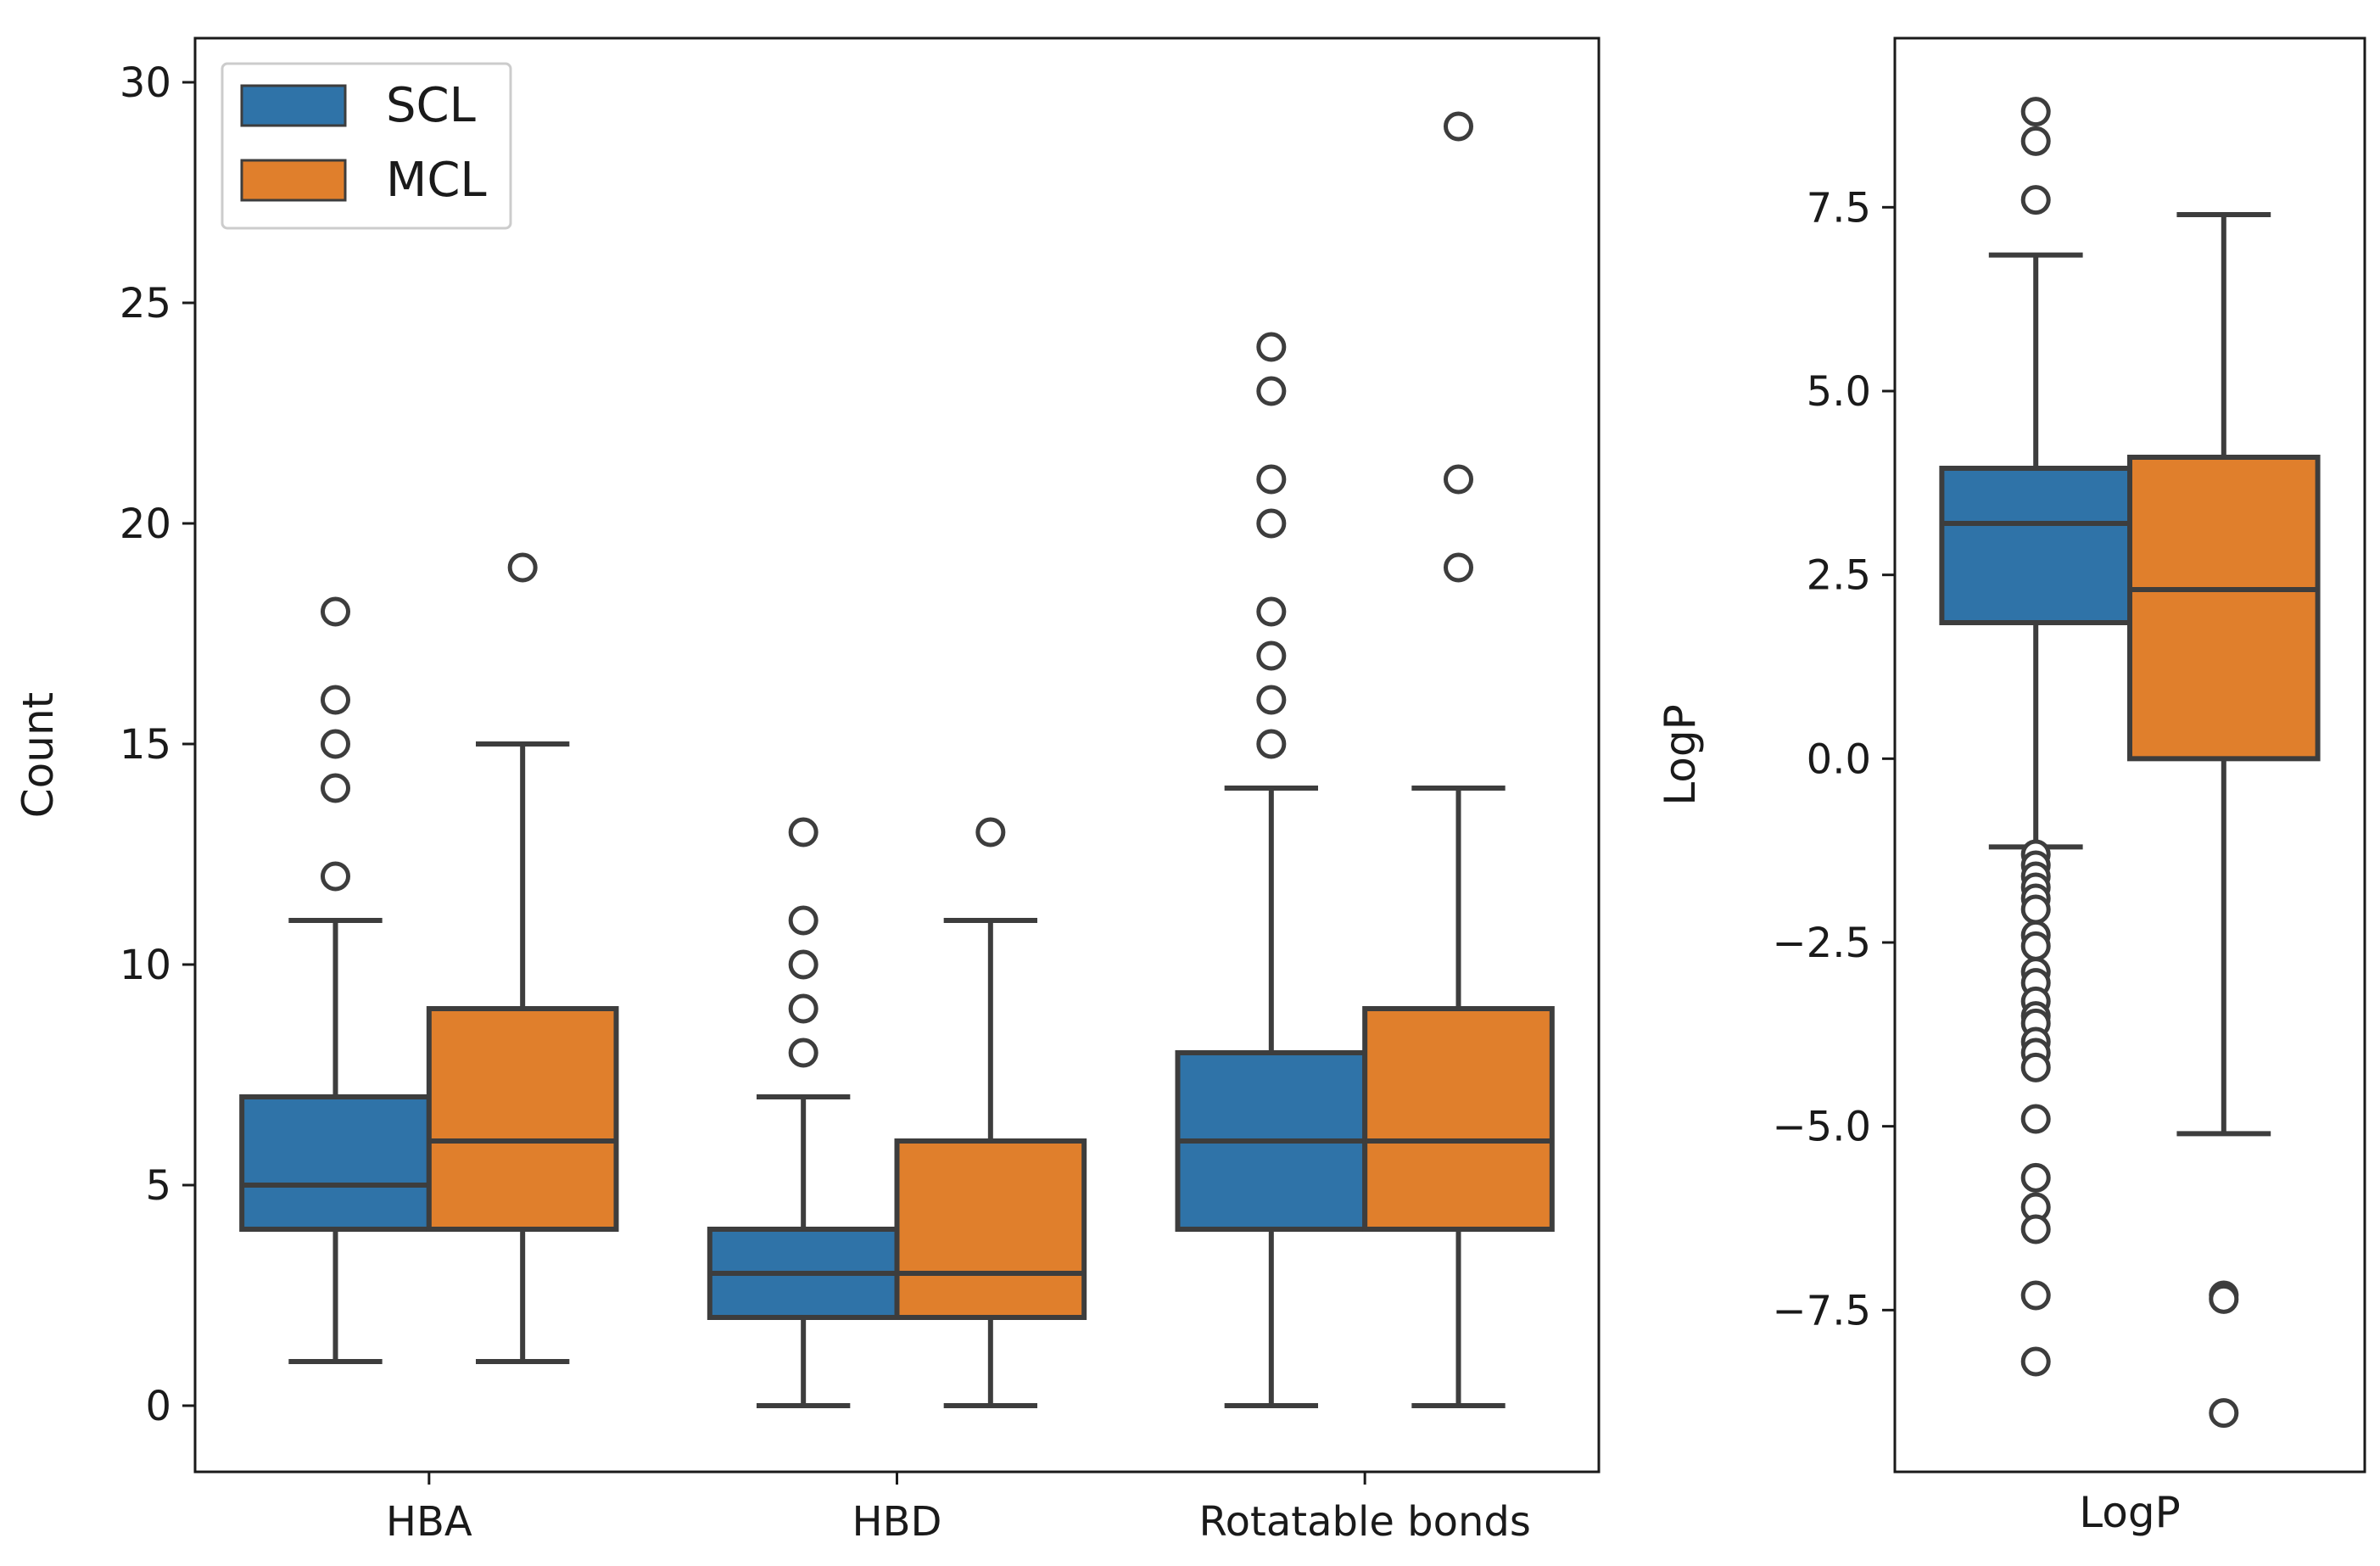 Image resolution: width=2380 pixels, height=1566 pixels. What do you see at coordinates (158, 1186) in the screenshot?
I see `count-y-tick-label-5: 5` at bounding box center [158, 1186].